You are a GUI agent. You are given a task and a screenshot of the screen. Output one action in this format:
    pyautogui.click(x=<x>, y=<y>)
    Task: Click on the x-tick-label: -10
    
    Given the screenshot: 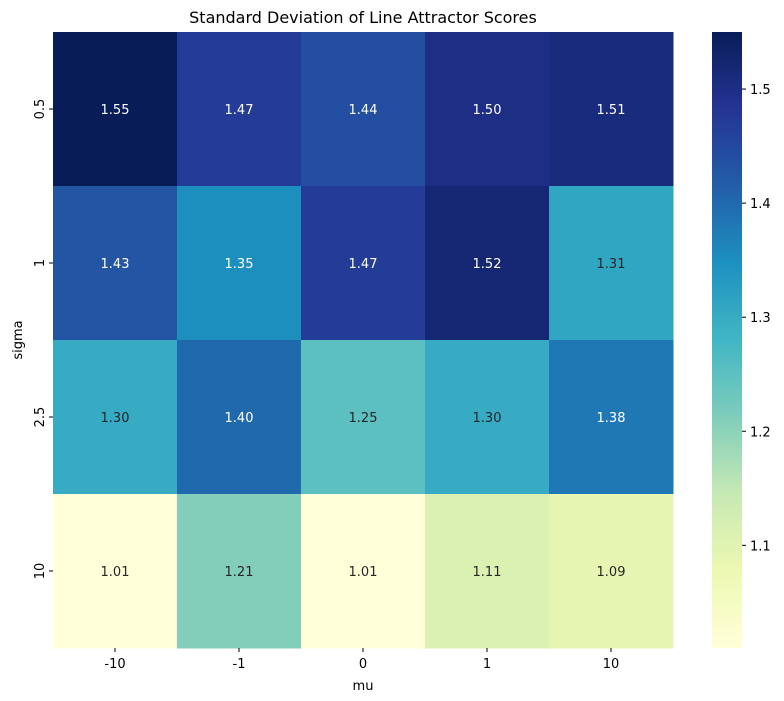 What is the action you would take?
    pyautogui.click(x=114, y=664)
    